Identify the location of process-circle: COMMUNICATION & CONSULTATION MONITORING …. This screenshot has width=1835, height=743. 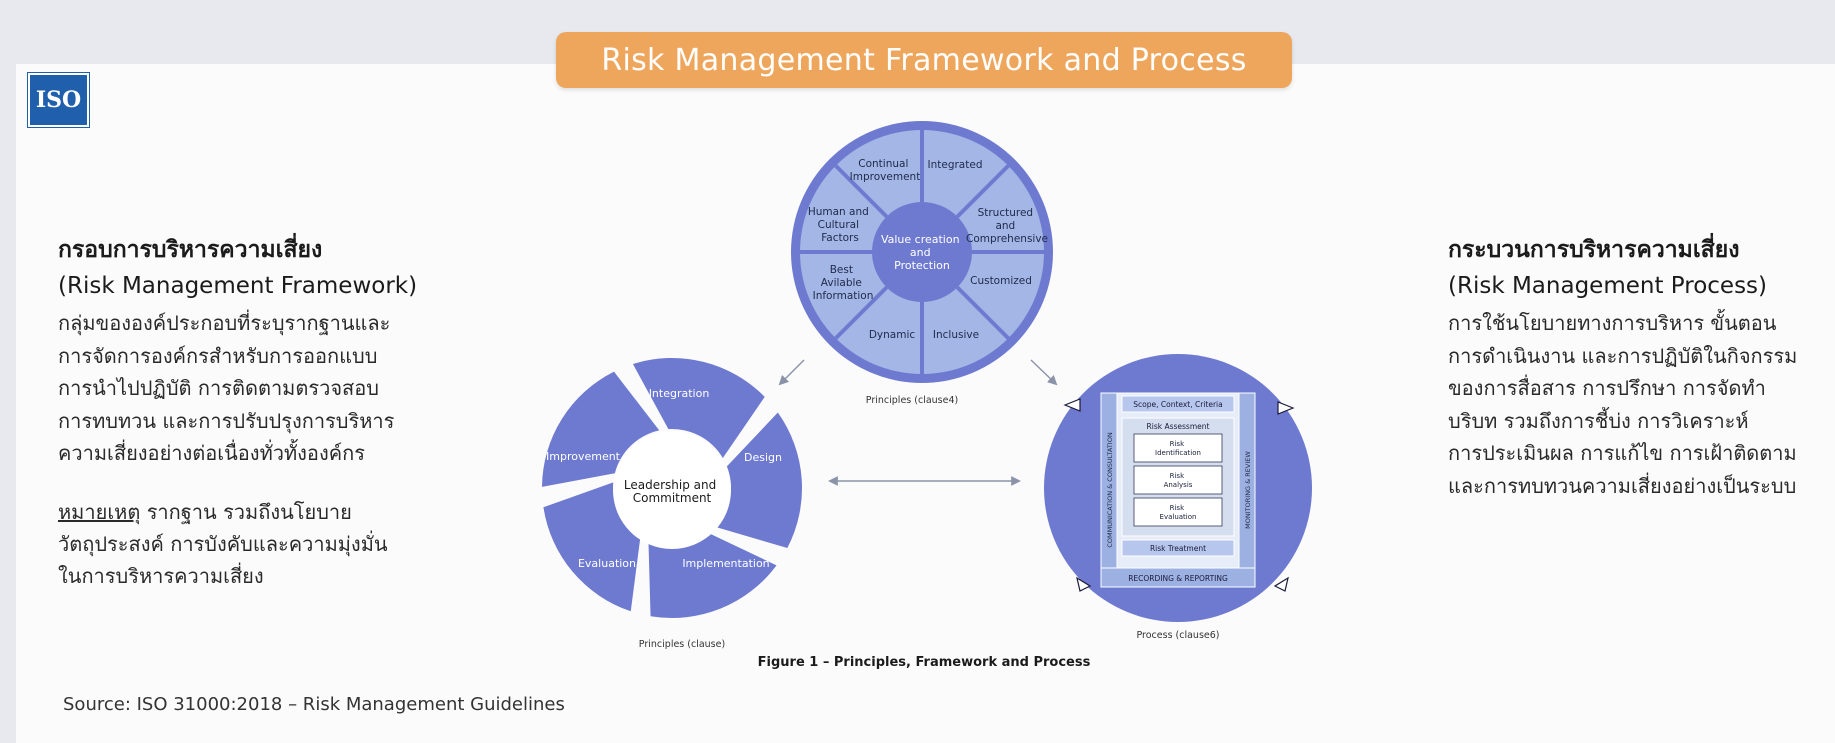
(1178, 497).